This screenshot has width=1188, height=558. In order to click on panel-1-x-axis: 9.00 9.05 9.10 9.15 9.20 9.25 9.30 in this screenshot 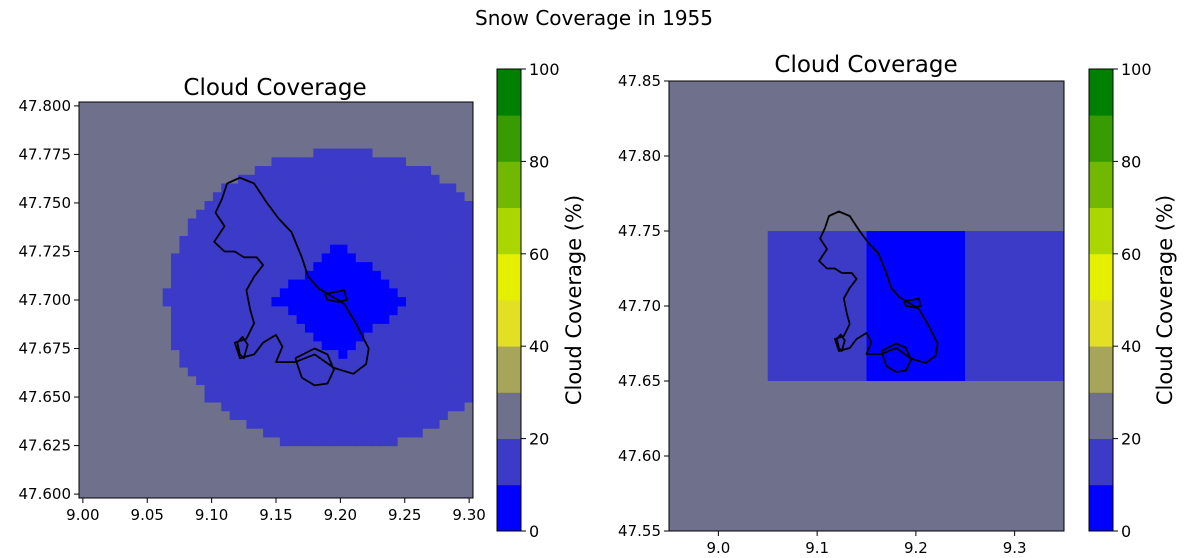, I will do `click(276, 511)`.